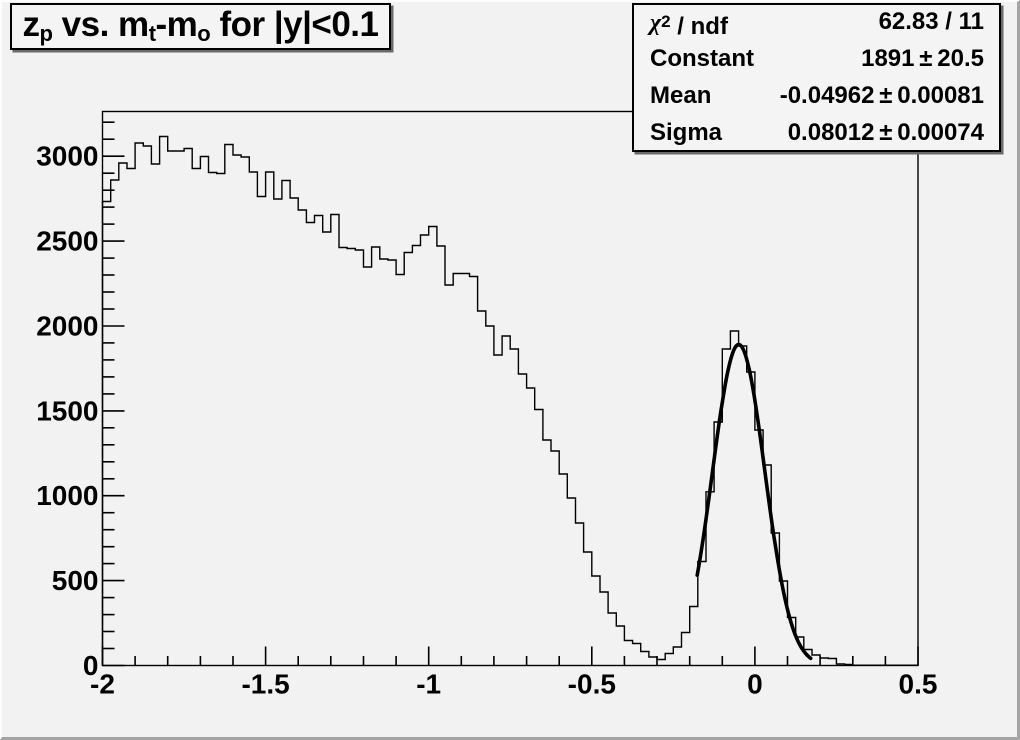  I want to click on svg-text: -0.5, so click(592, 684).